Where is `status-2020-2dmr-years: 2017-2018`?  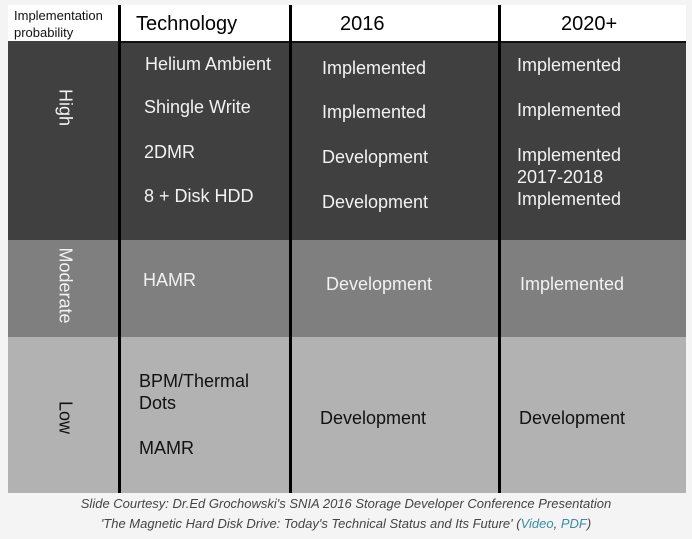
status-2020-2dmr-years: 2017-2018 is located at coordinates (560, 177).